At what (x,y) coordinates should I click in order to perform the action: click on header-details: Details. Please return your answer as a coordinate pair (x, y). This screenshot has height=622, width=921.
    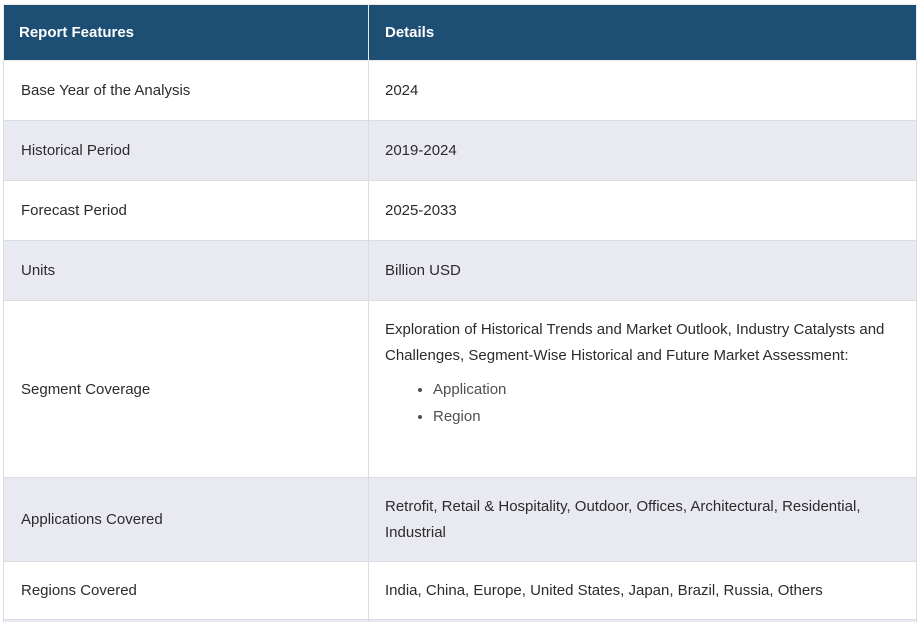
    Looking at the image, I should click on (642, 32).